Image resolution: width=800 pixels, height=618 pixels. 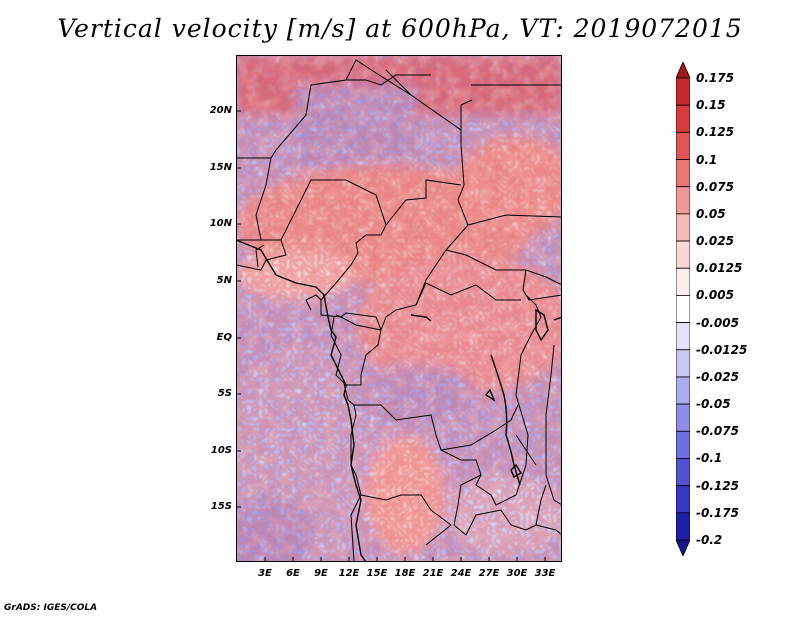 What do you see at coordinates (321, 573) in the screenshot?
I see `lon-label-9e: 9E` at bounding box center [321, 573].